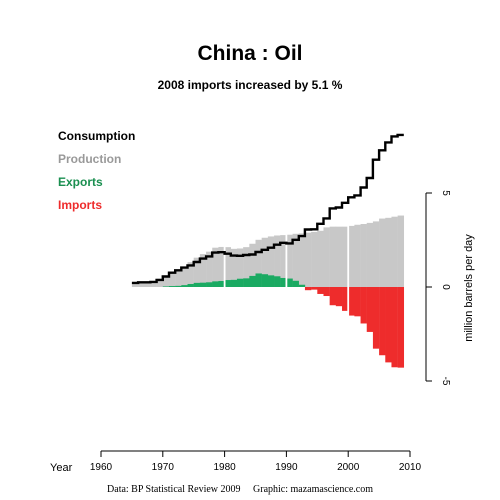 The height and width of the screenshot is (500, 500). What do you see at coordinates (96, 136) in the screenshot?
I see `legend-item-consumption: Consumption` at bounding box center [96, 136].